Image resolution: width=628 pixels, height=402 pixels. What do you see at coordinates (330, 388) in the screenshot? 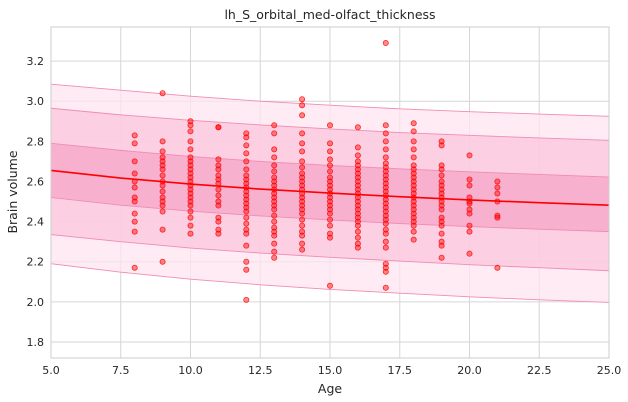
I see `x-axis-label: Age` at bounding box center [330, 388].